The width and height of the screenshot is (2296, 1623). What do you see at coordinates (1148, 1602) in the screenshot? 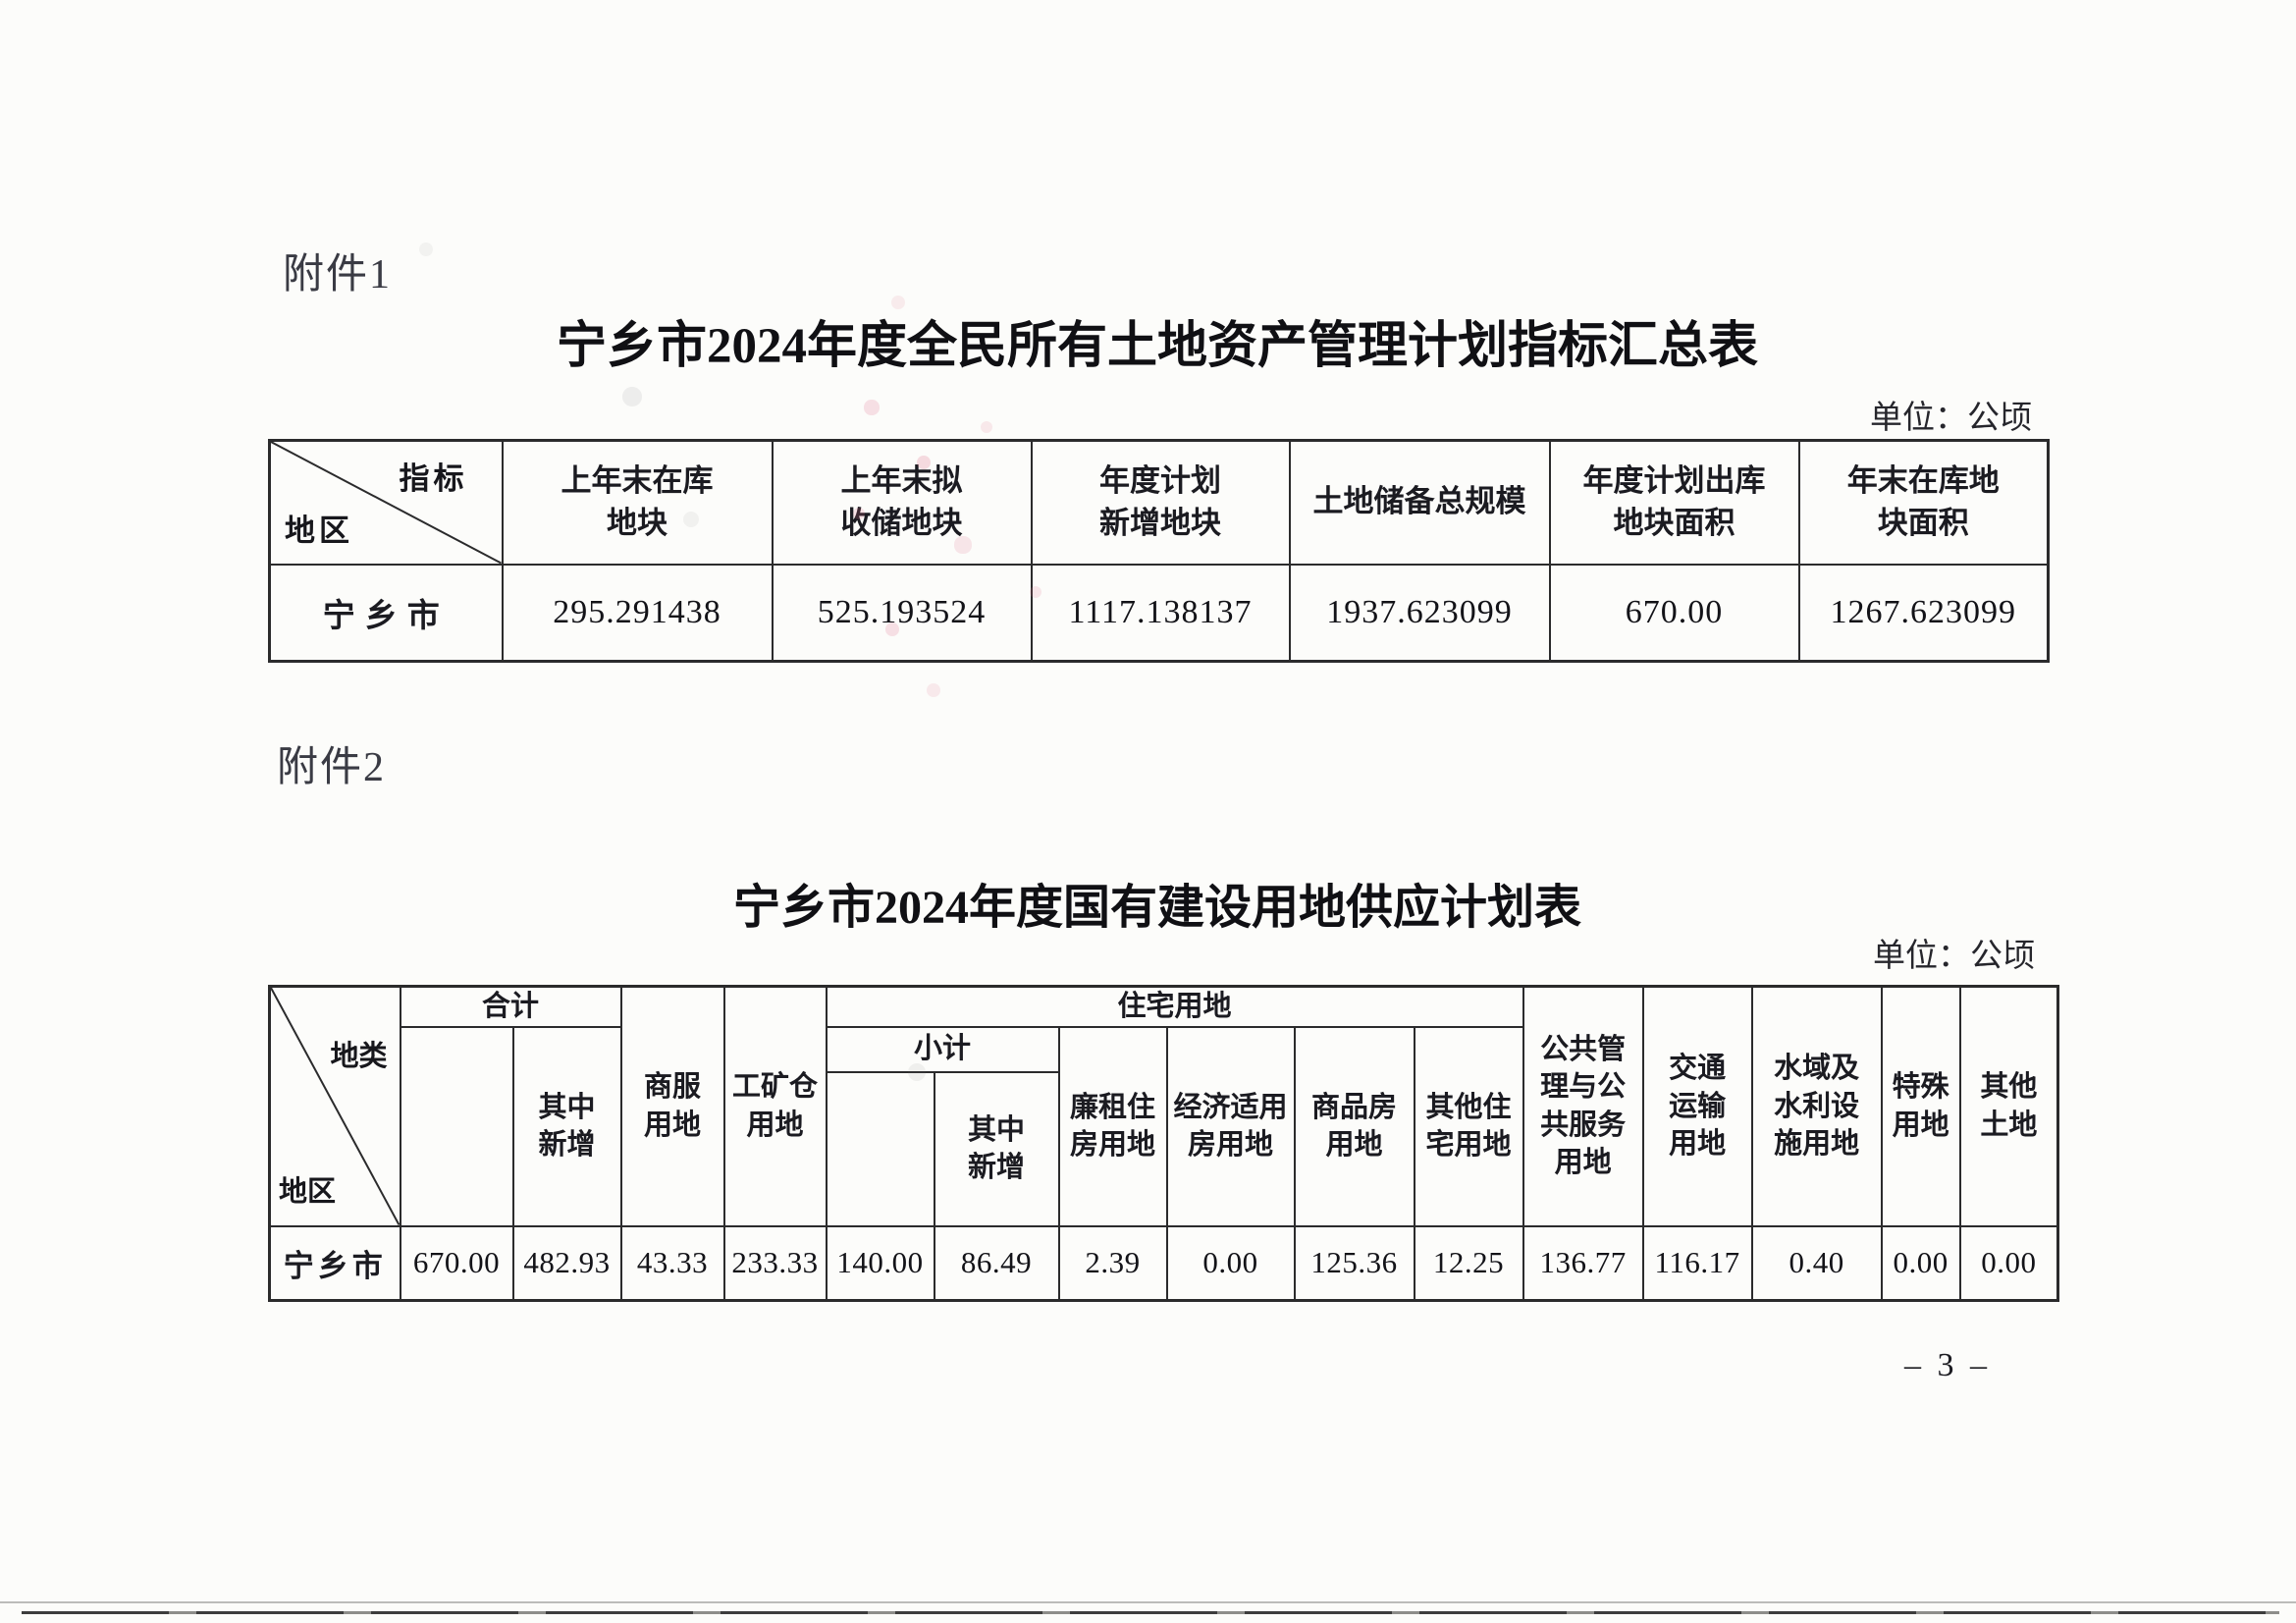
I see `scan-edge-line-light` at bounding box center [1148, 1602].